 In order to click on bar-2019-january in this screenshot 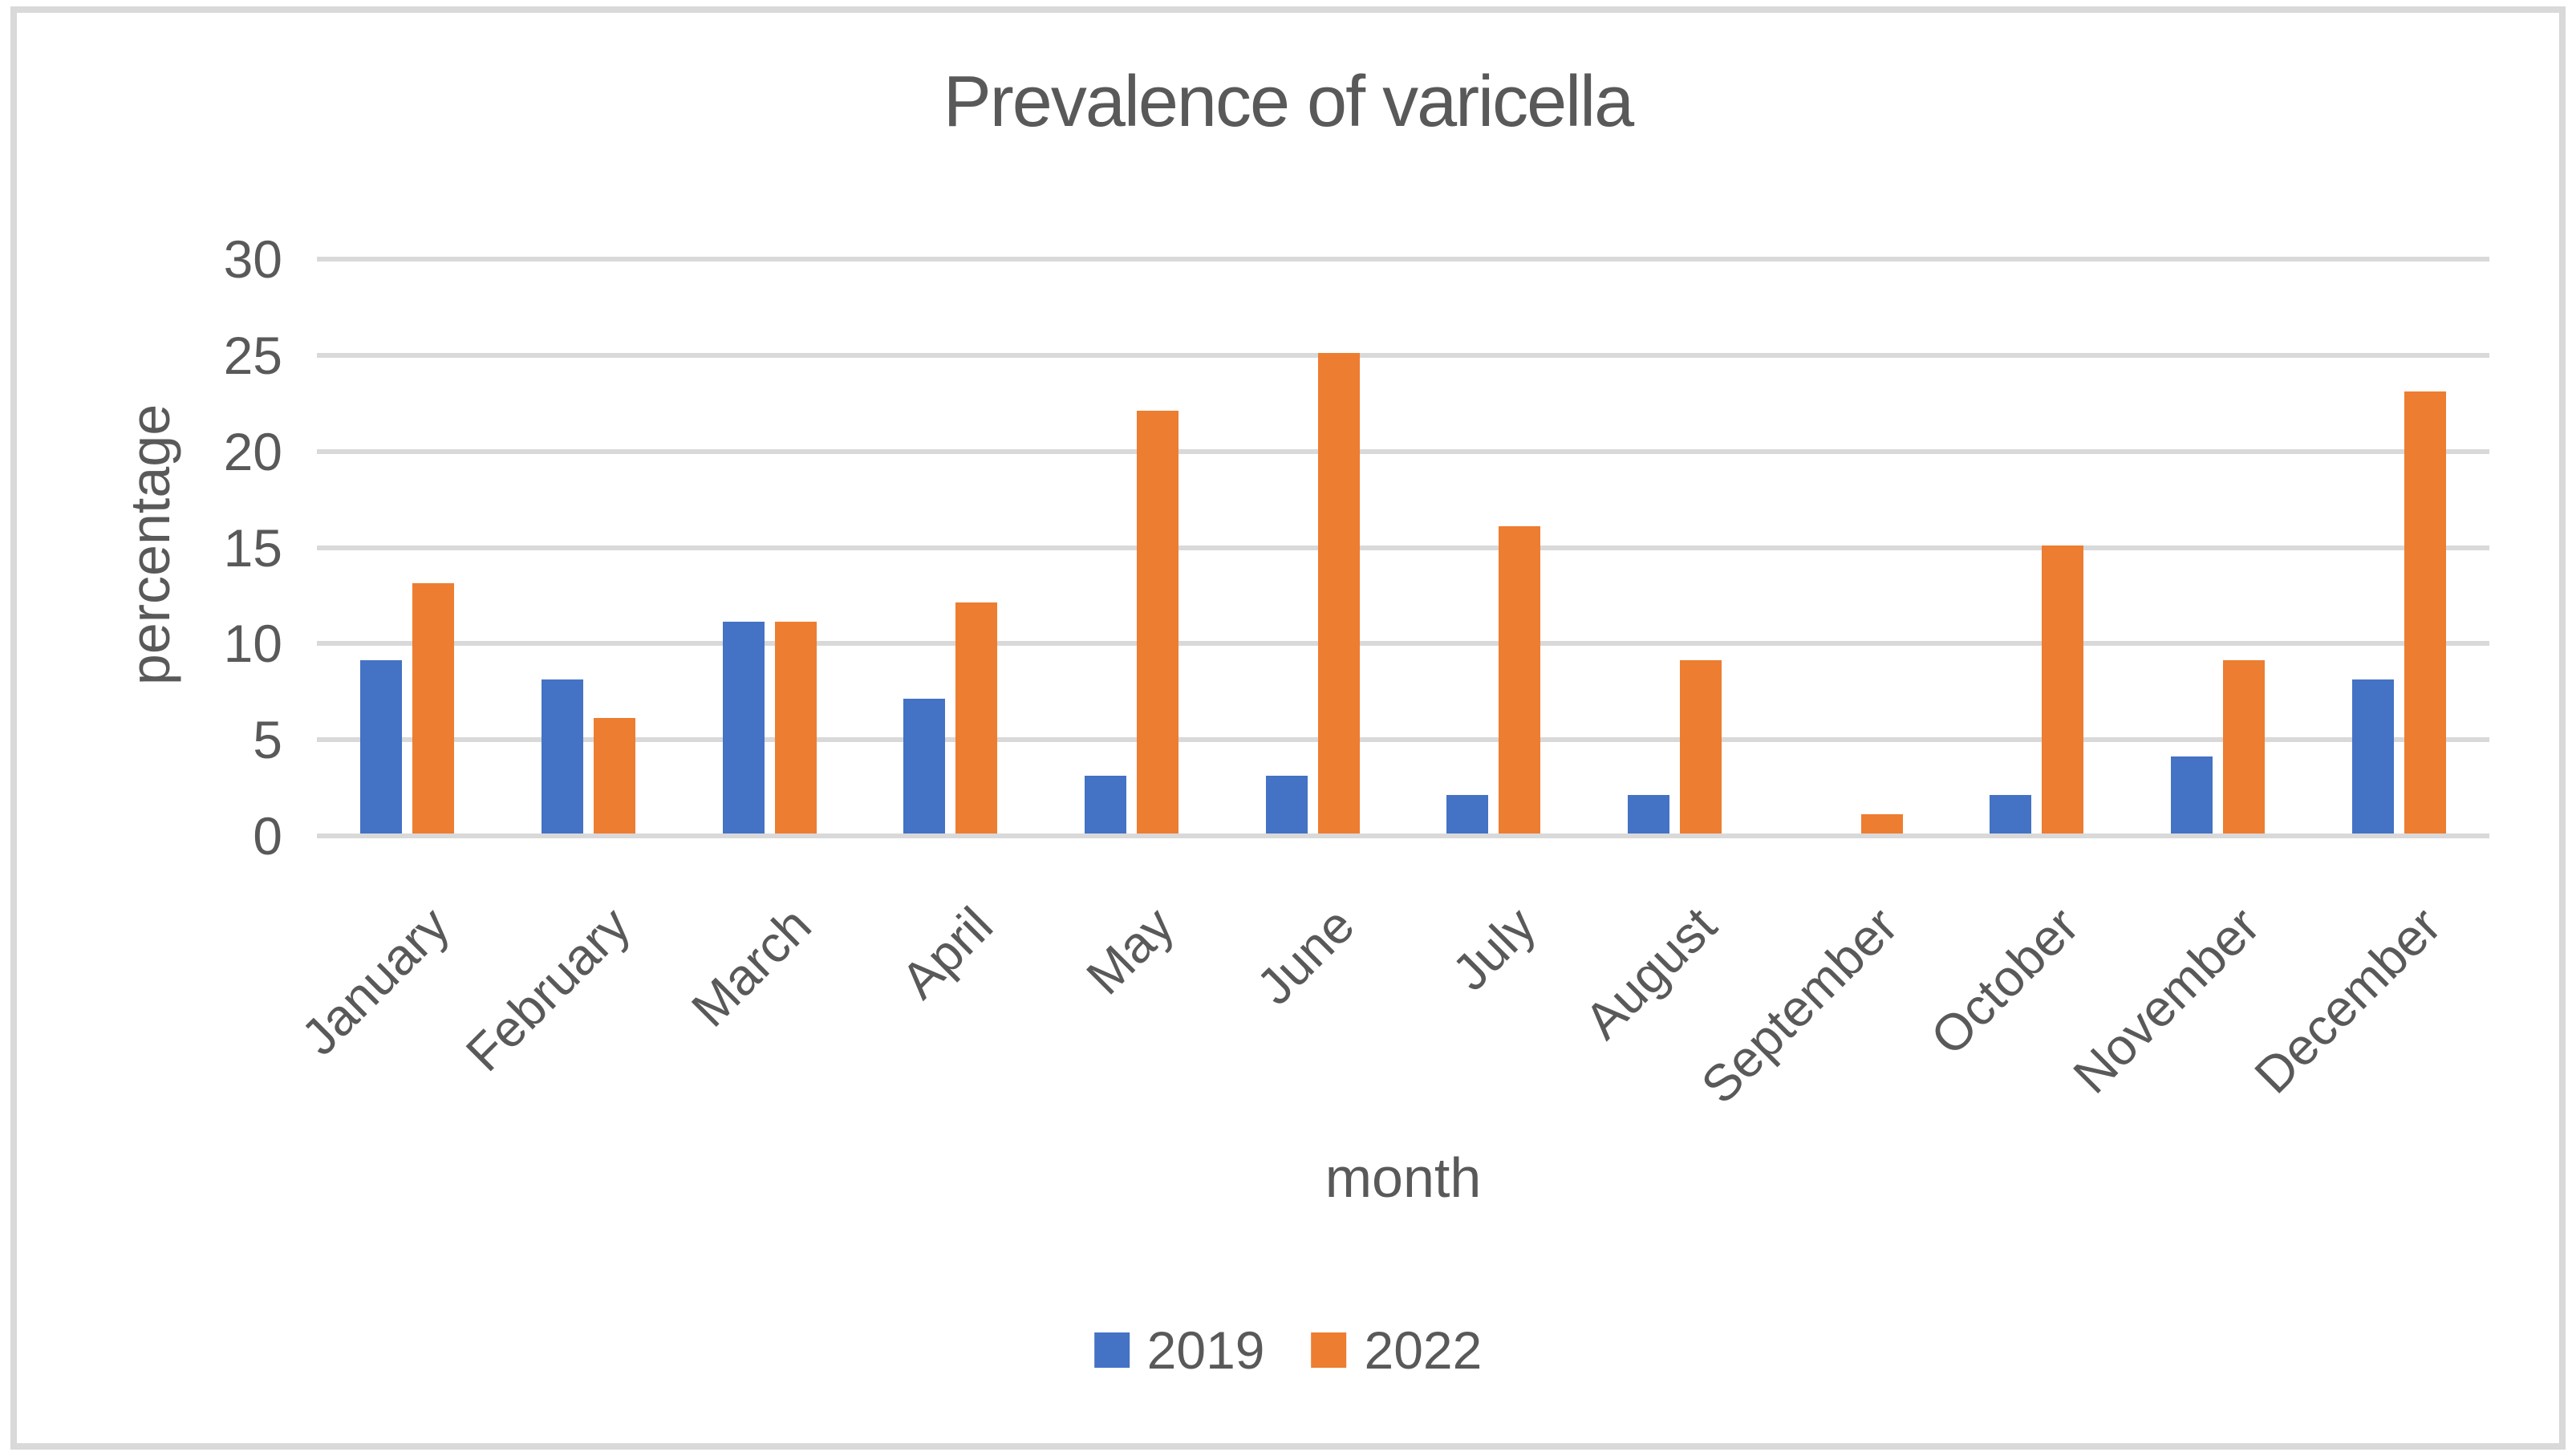, I will do `click(381, 746)`.